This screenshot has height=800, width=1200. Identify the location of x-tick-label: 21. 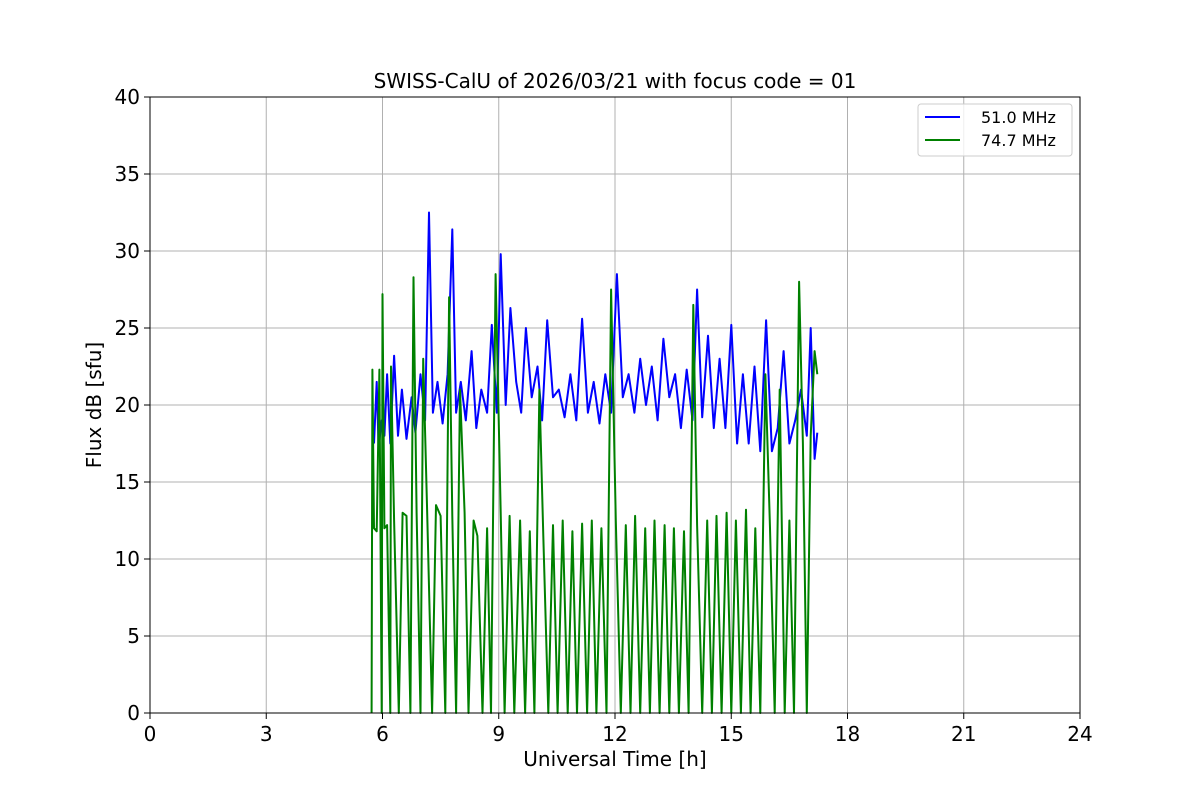
(963, 734).